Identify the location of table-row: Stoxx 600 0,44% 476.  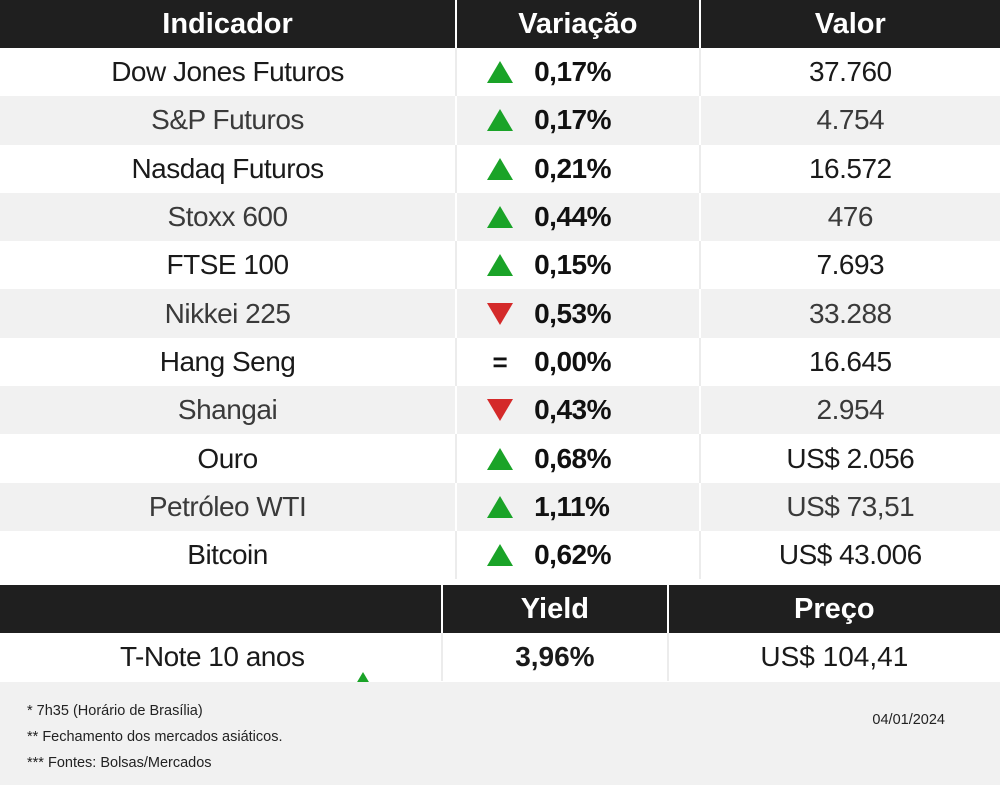
(500, 217).